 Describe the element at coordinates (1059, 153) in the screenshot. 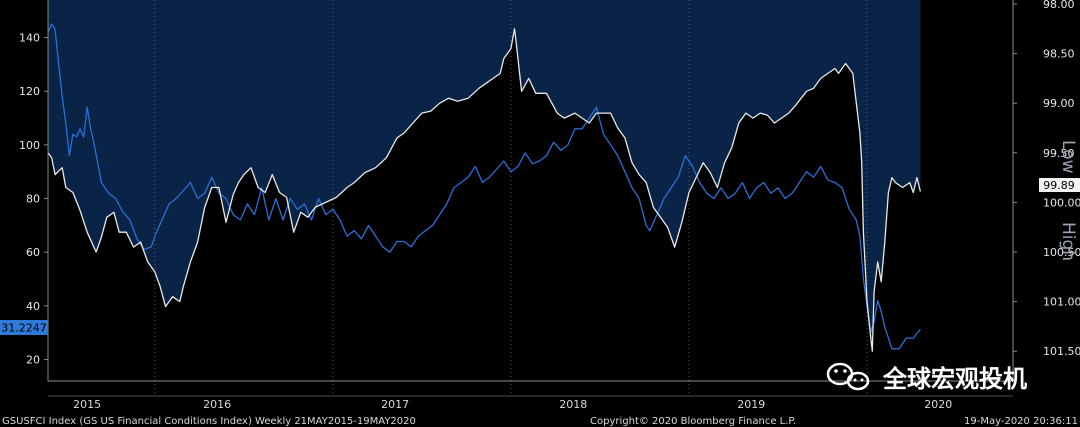

I see `right-tick-label: 99.50` at that location.